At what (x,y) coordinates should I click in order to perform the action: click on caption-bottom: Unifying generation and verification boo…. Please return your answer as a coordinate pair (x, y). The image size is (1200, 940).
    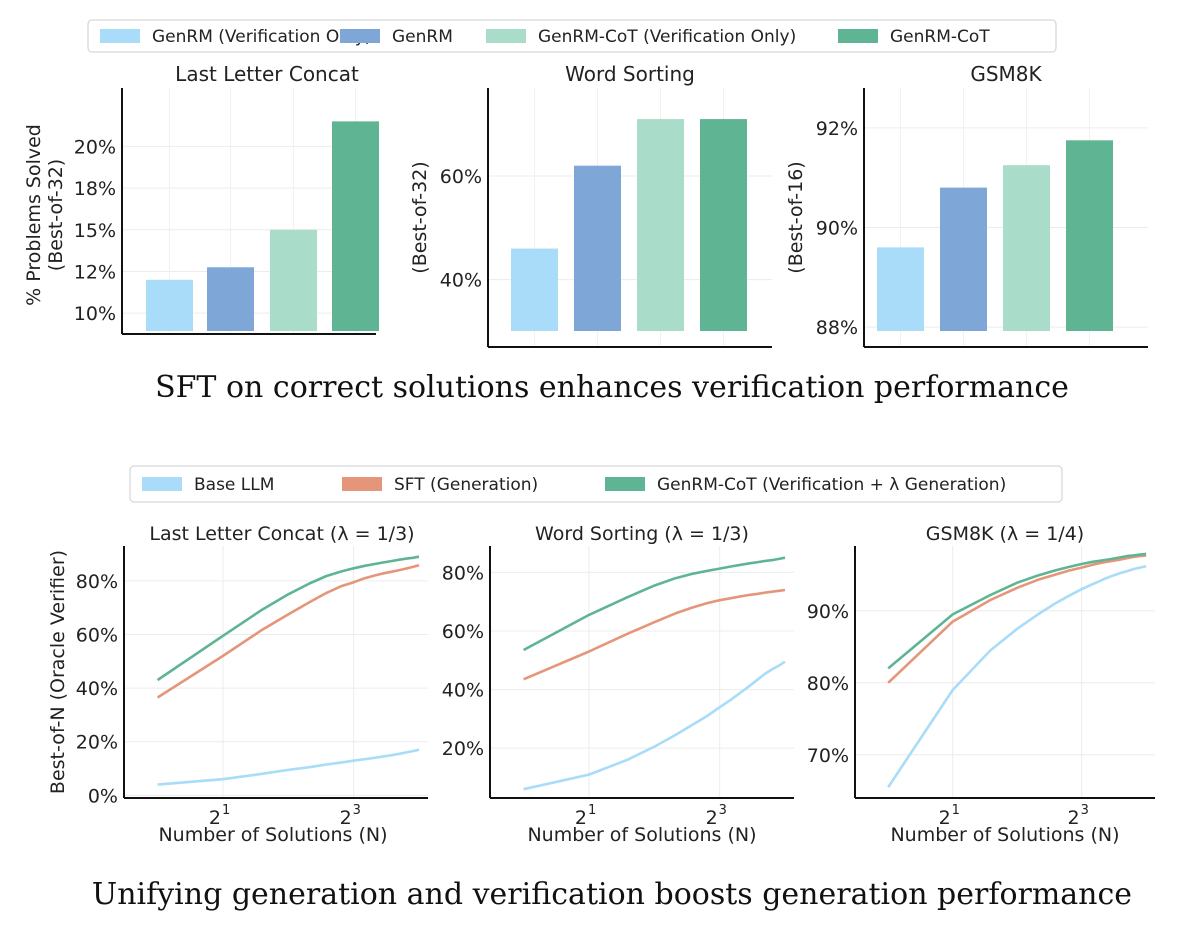
    Looking at the image, I should click on (612, 894).